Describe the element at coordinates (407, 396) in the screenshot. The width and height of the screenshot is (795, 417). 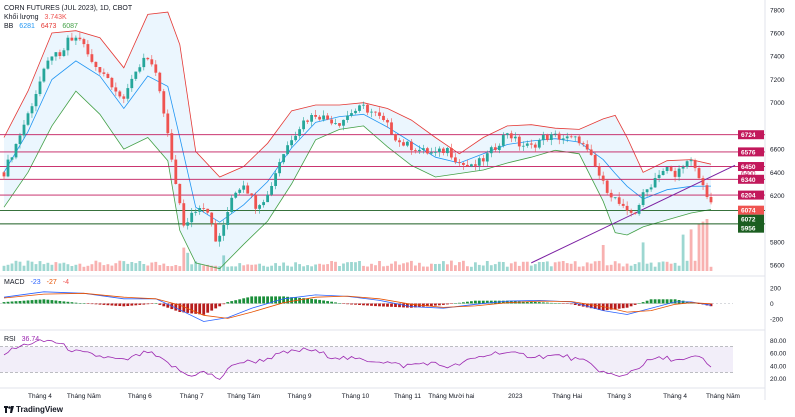
I see `time-tick-label: Tháng 11` at that location.